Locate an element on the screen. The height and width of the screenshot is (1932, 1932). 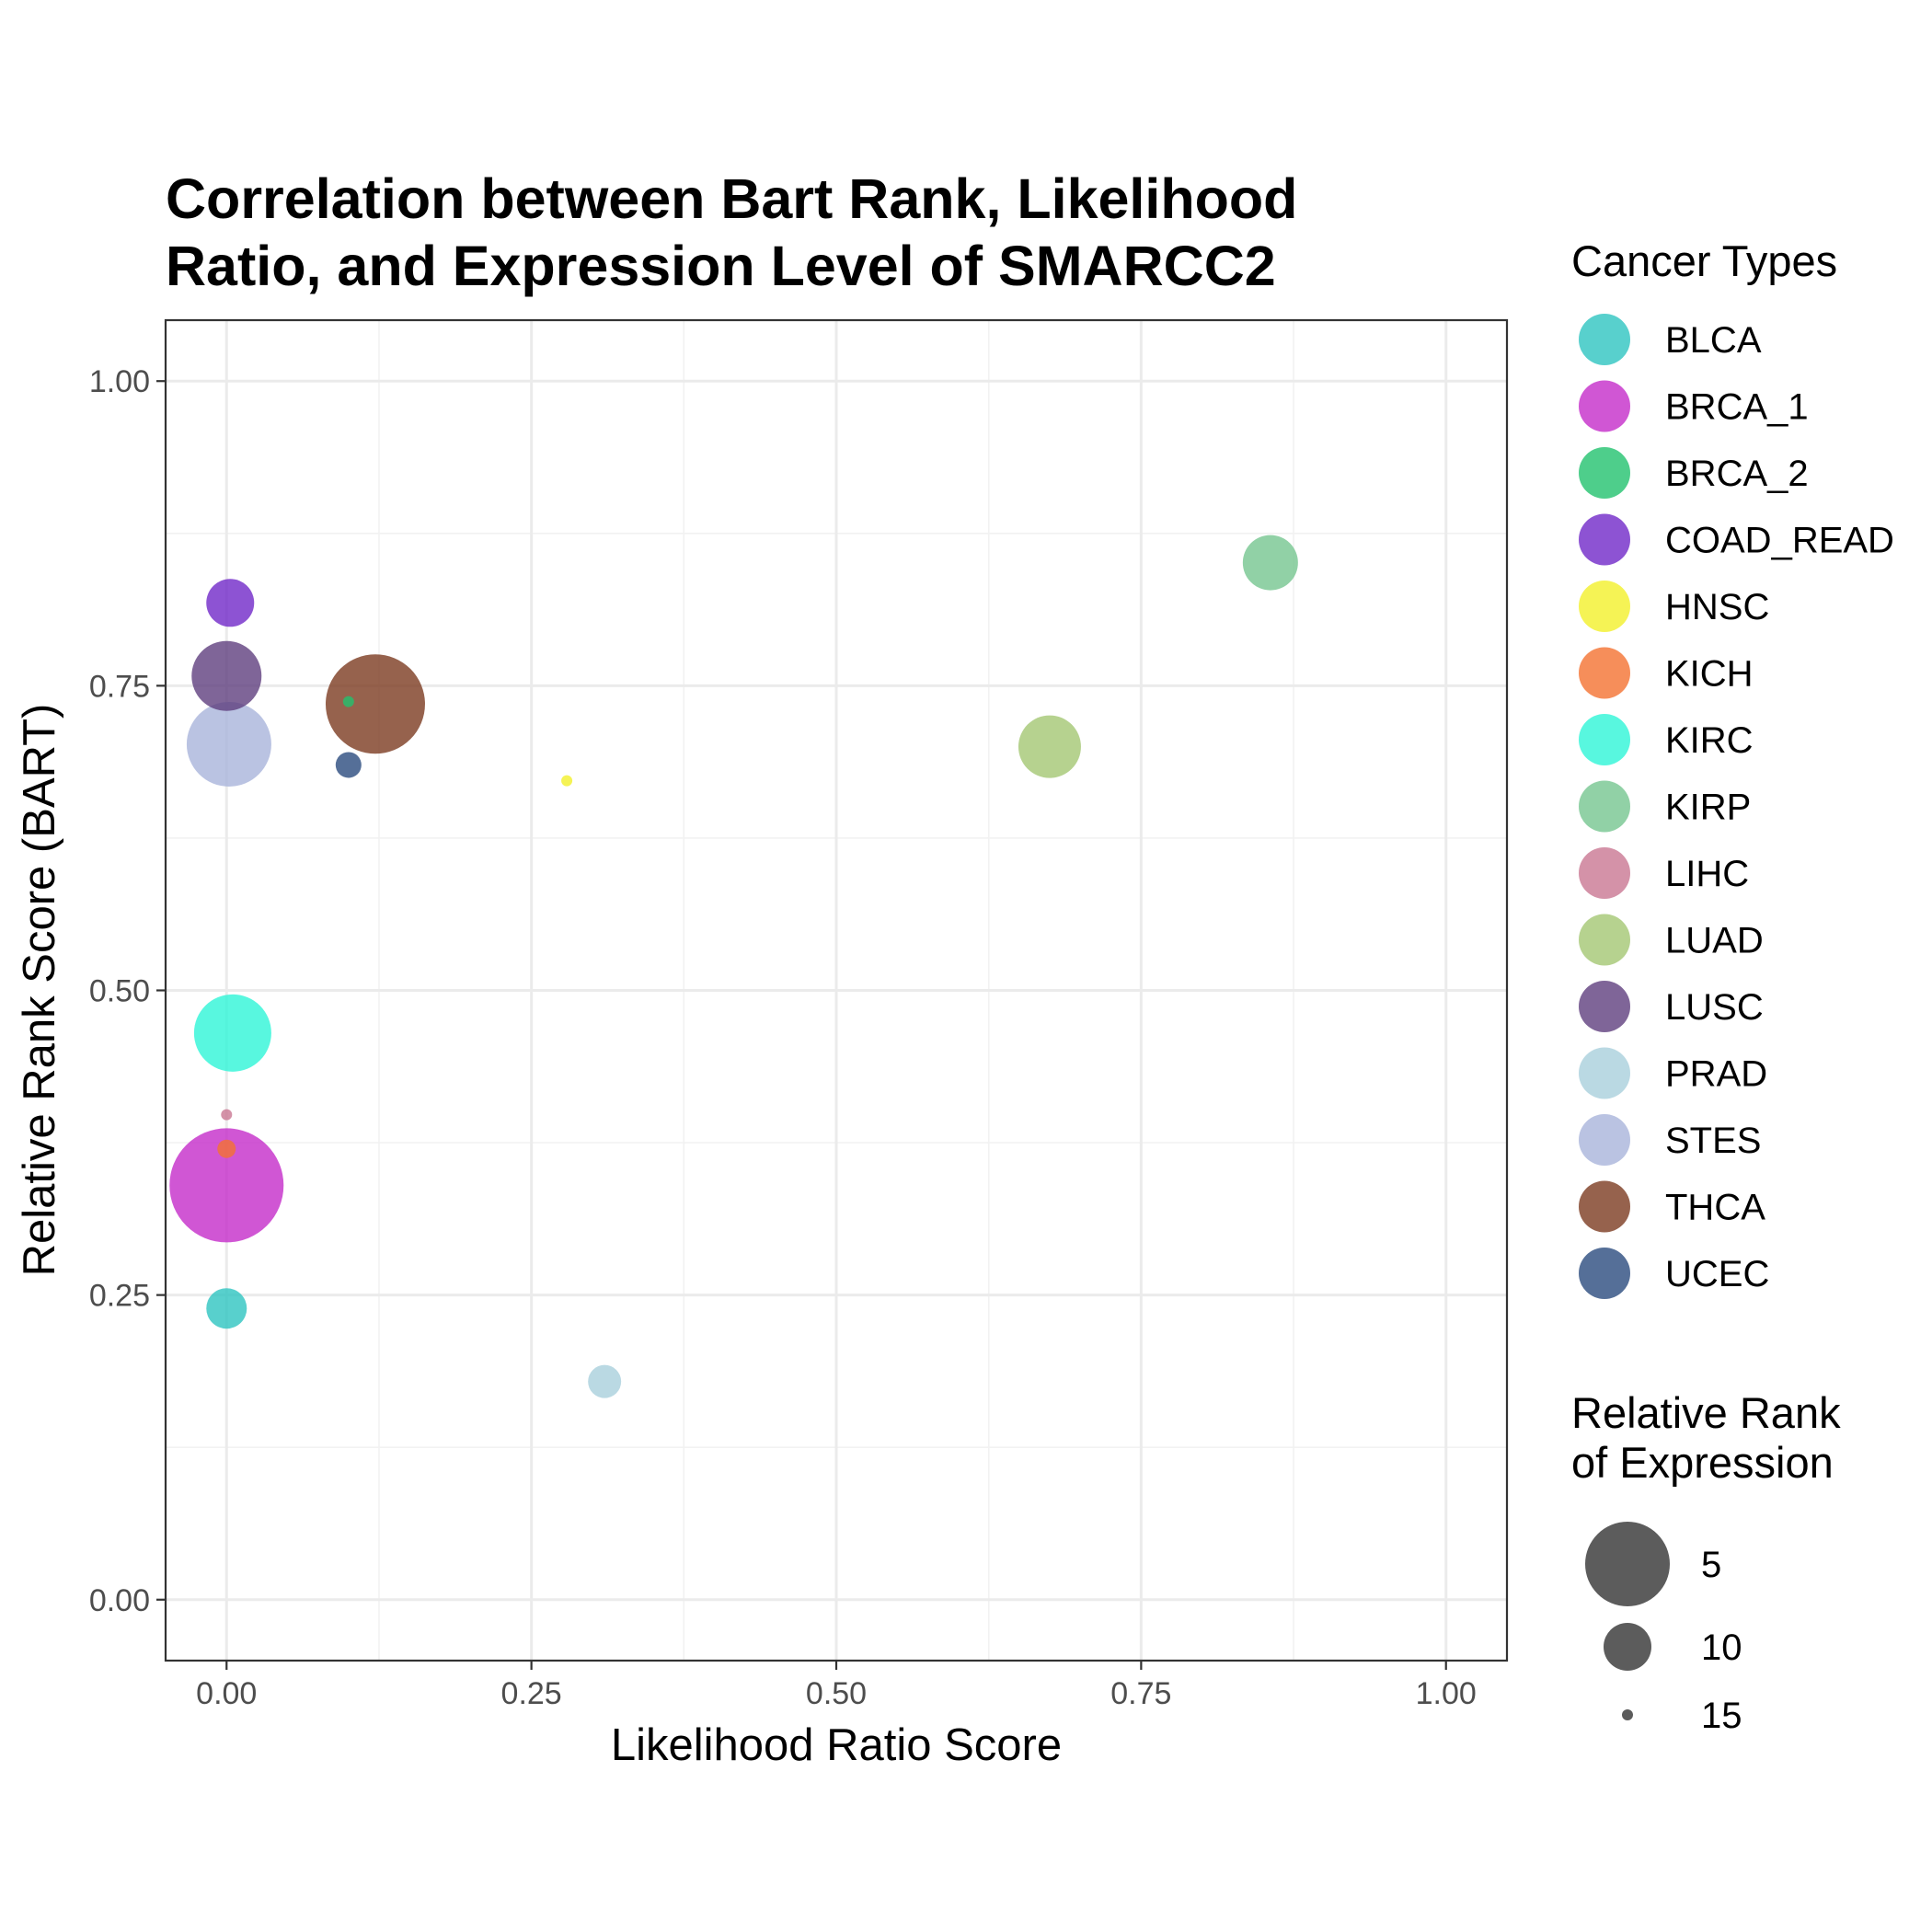
legend-label-ucec: UCEC is located at coordinates (1717, 1274).